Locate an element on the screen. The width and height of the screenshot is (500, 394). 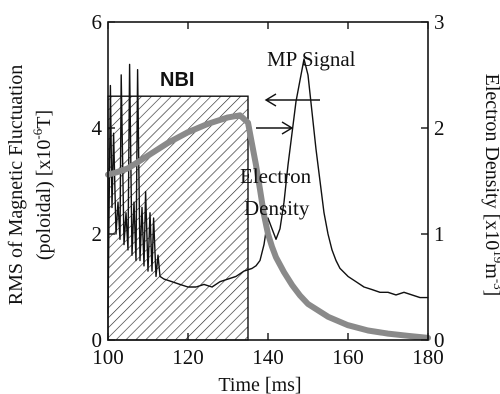
y-left-tick-label: 2 is located at coordinates (97, 234).